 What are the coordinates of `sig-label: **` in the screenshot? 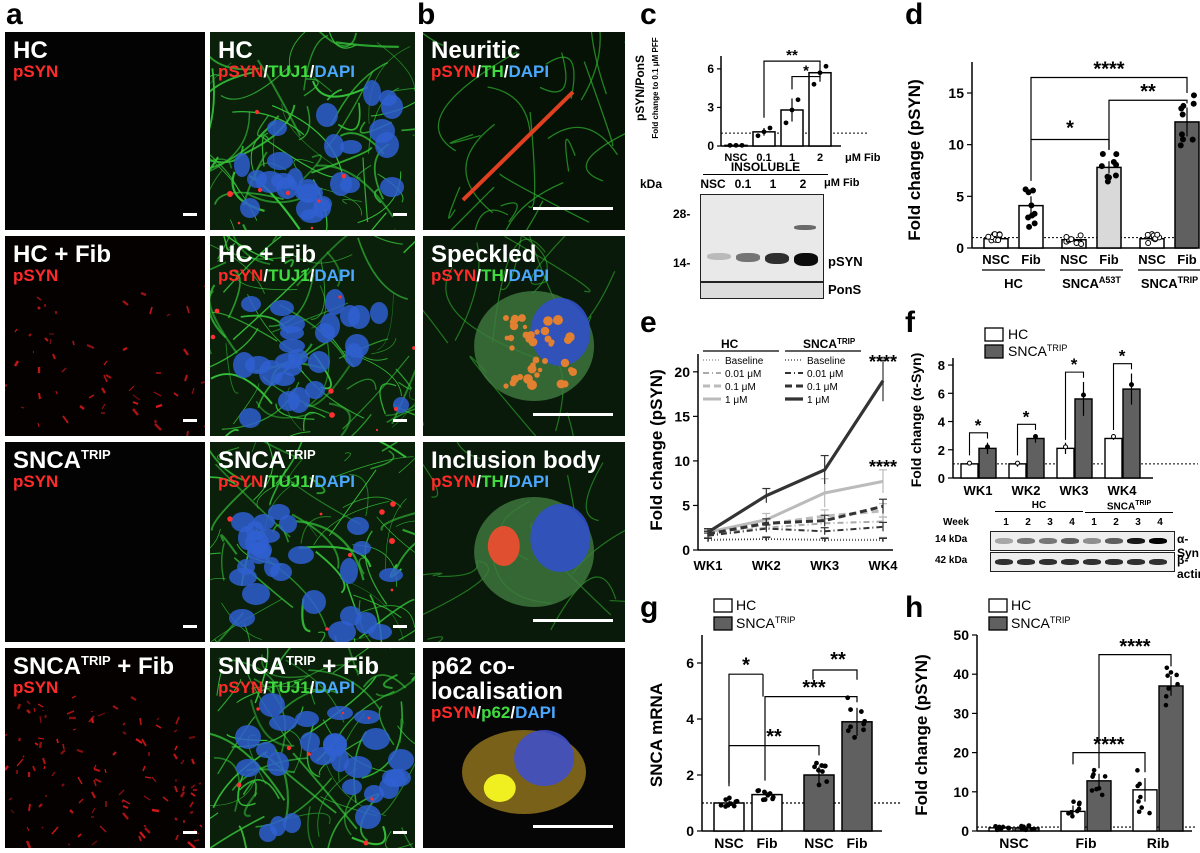 It's located at (838, 660).